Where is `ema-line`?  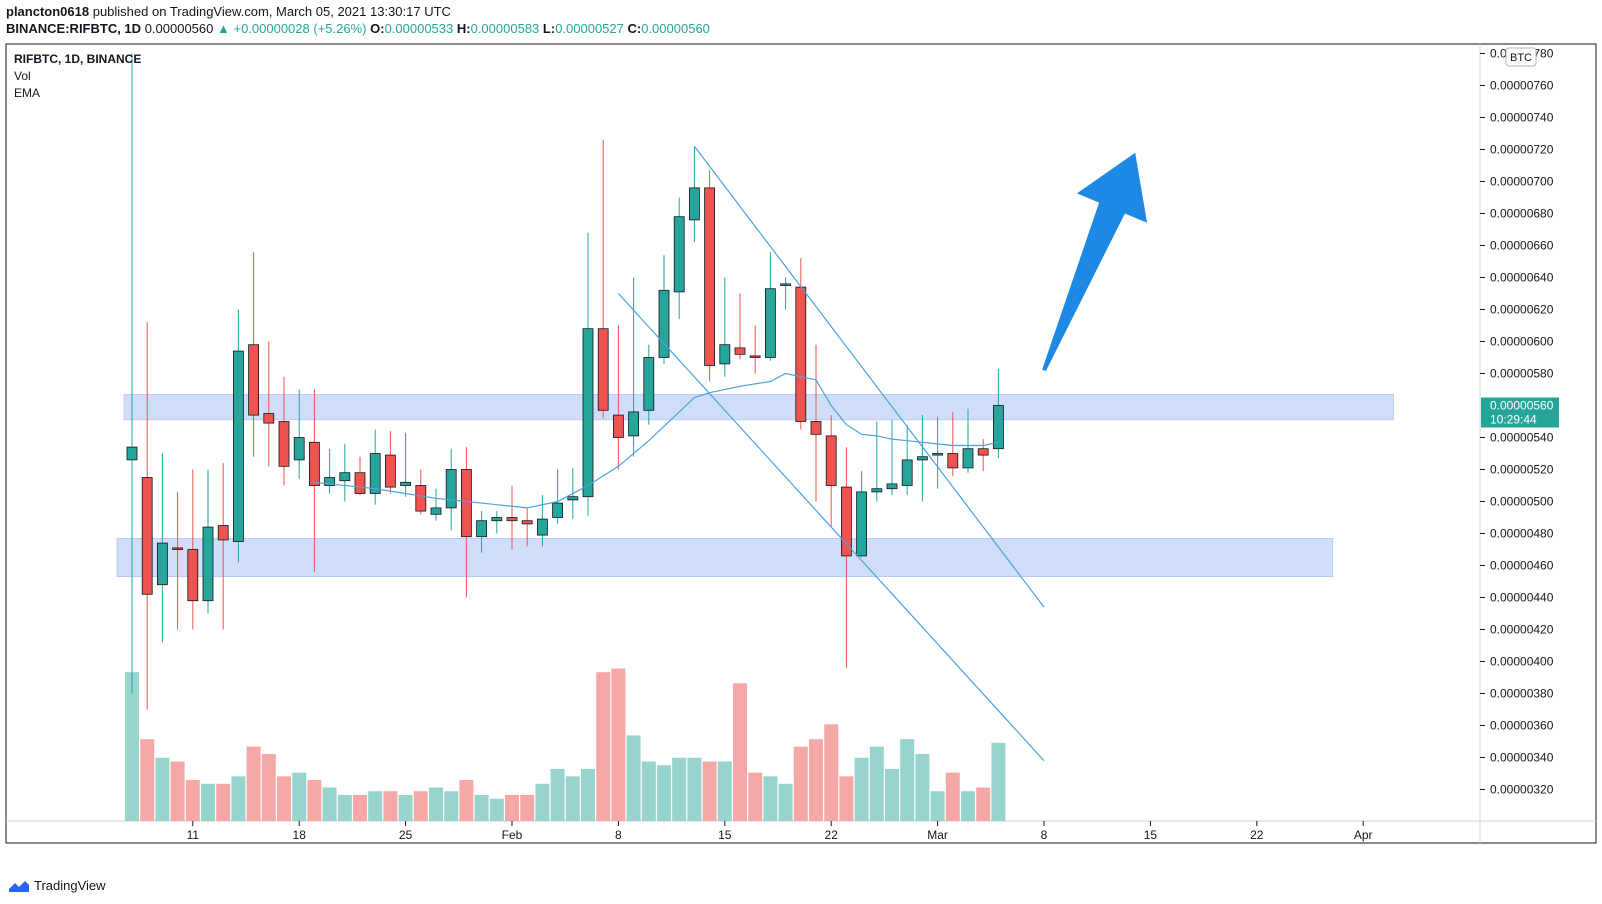 ema-line is located at coordinates (656, 440).